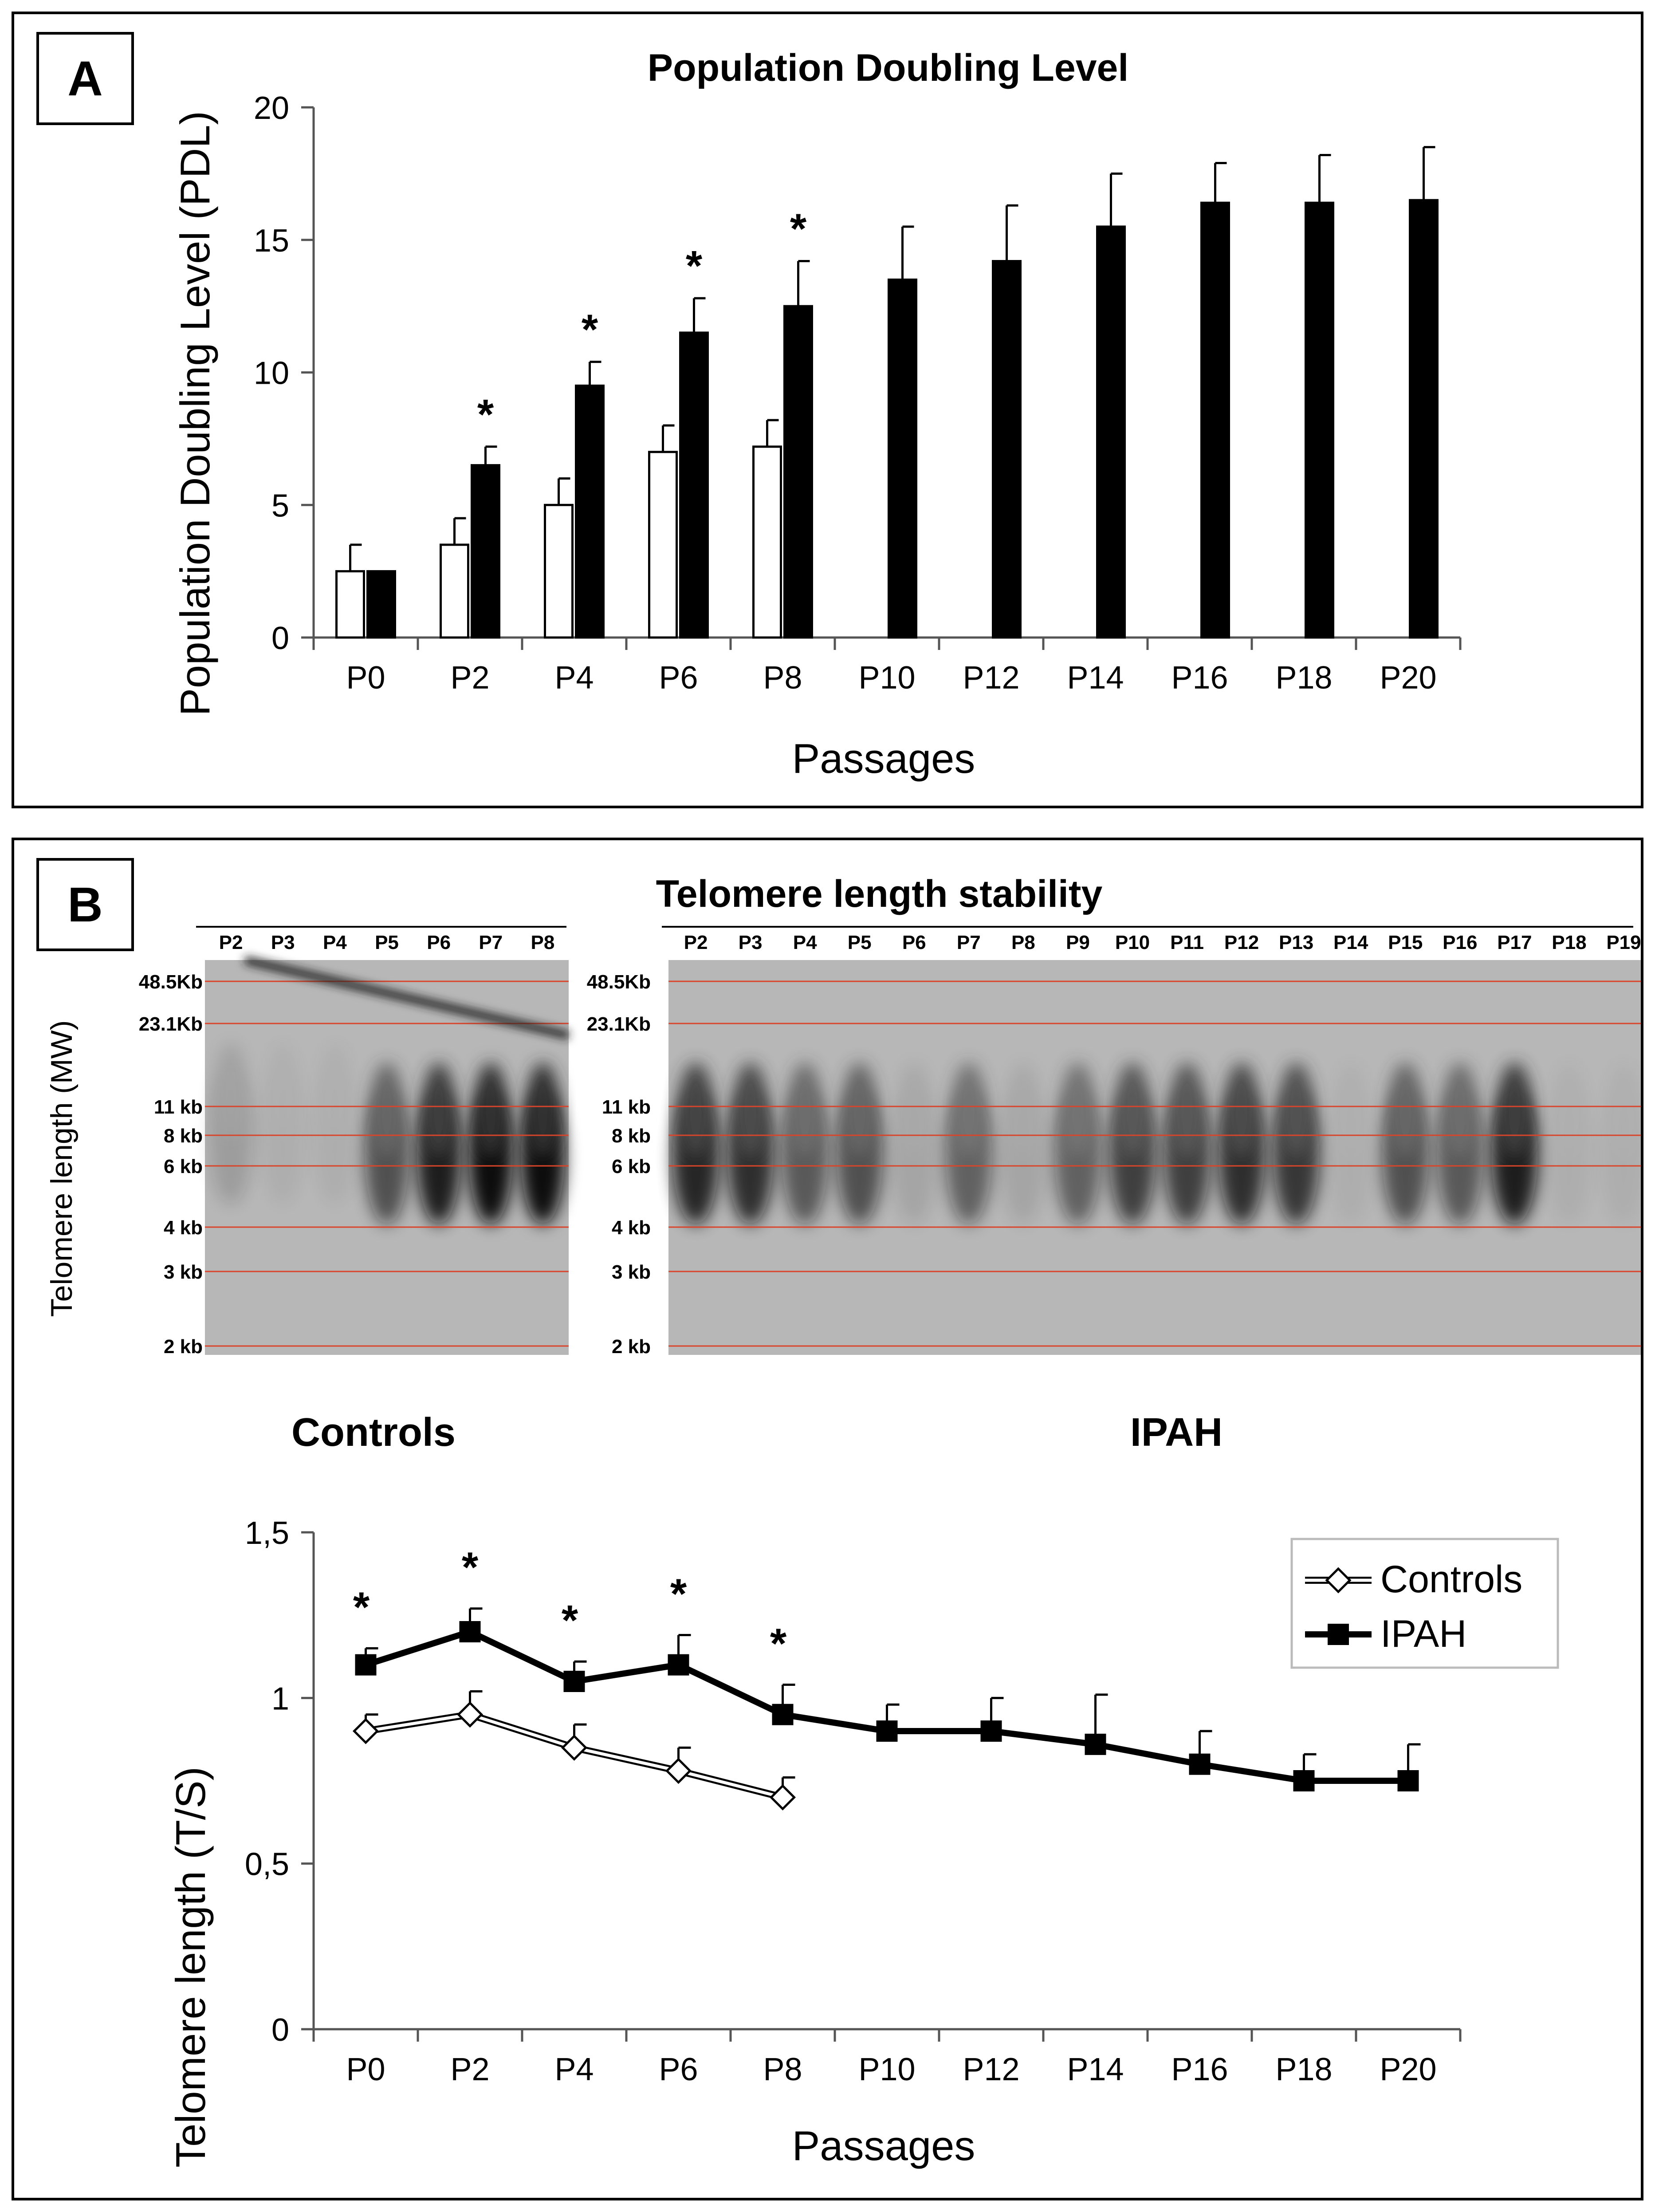 Image resolution: width=1655 pixels, height=2212 pixels. I want to click on ipah-blot-marker-label: 11 kb, so click(626, 1107).